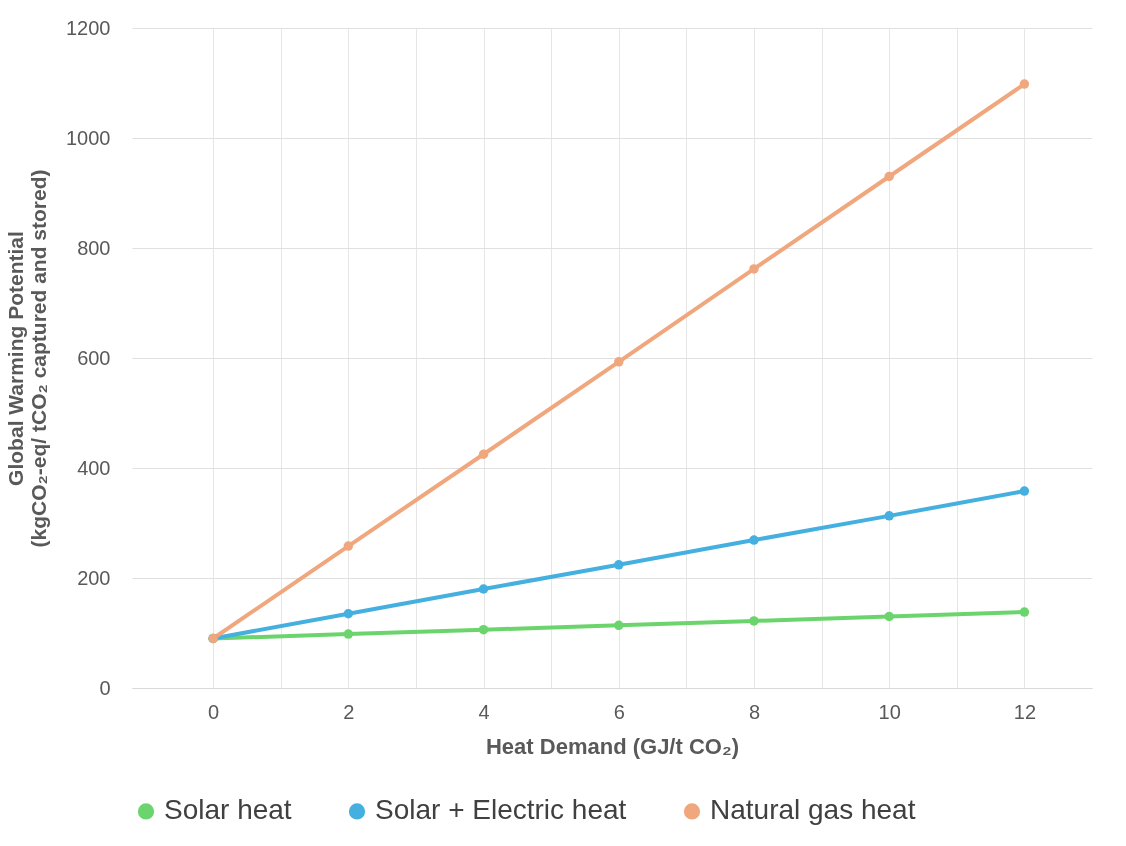  What do you see at coordinates (214, 711) in the screenshot?
I see `x-tick-label: 0` at bounding box center [214, 711].